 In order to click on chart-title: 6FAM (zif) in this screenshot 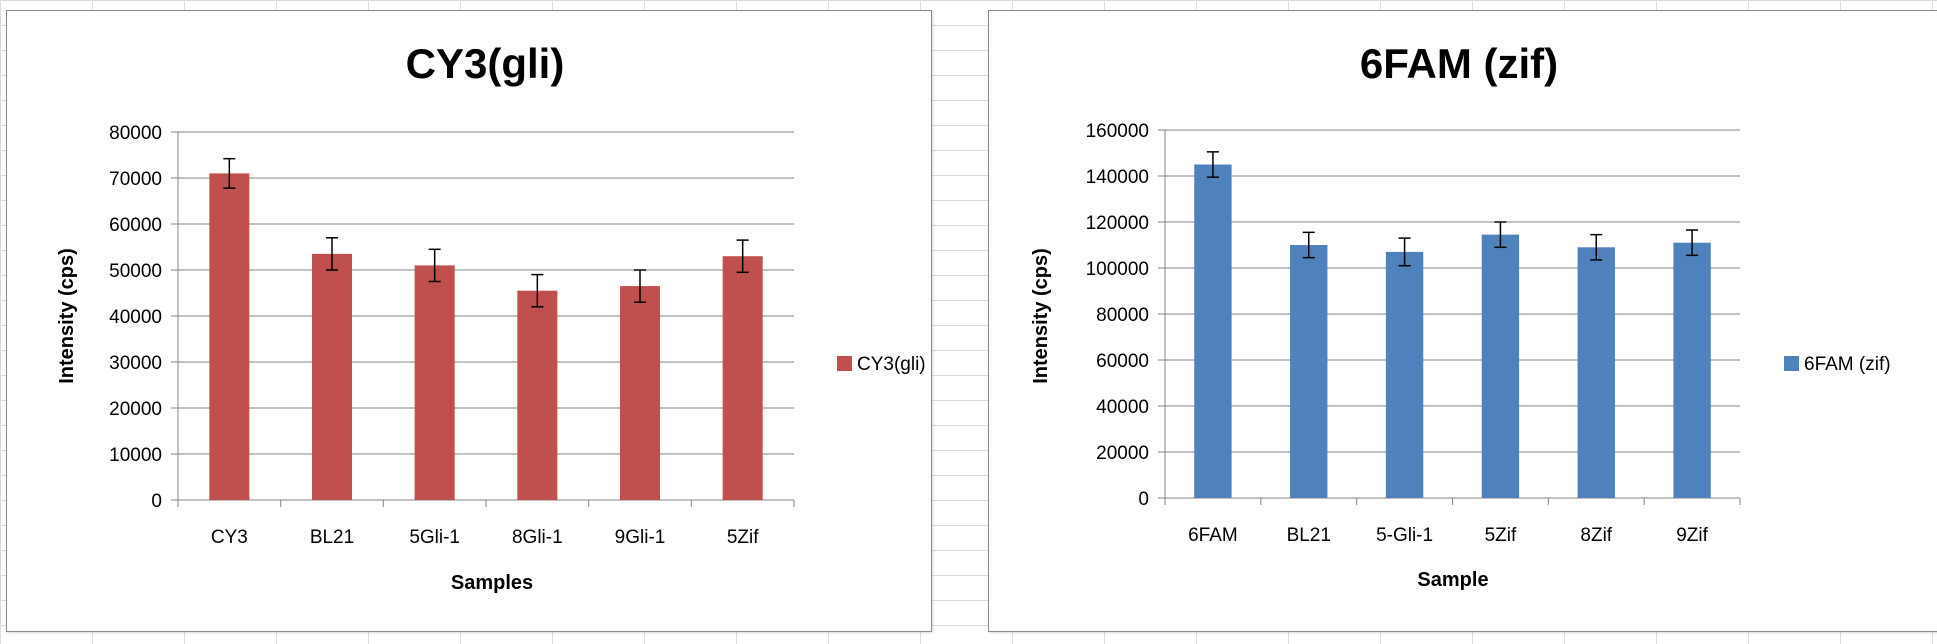, I will do `click(1459, 63)`.